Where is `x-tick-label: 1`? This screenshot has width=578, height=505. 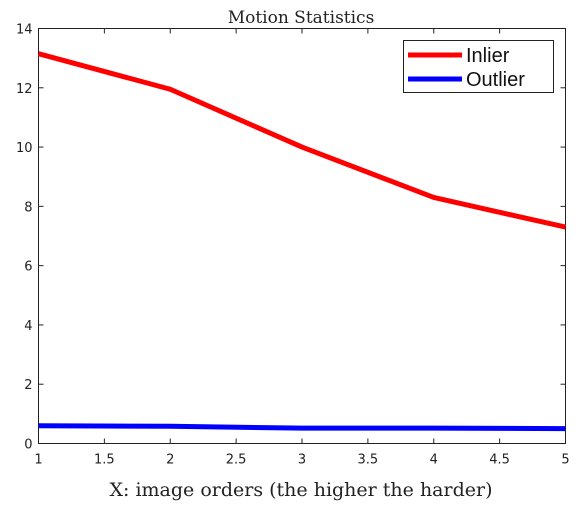
x-tick-label: 1 is located at coordinates (38, 460).